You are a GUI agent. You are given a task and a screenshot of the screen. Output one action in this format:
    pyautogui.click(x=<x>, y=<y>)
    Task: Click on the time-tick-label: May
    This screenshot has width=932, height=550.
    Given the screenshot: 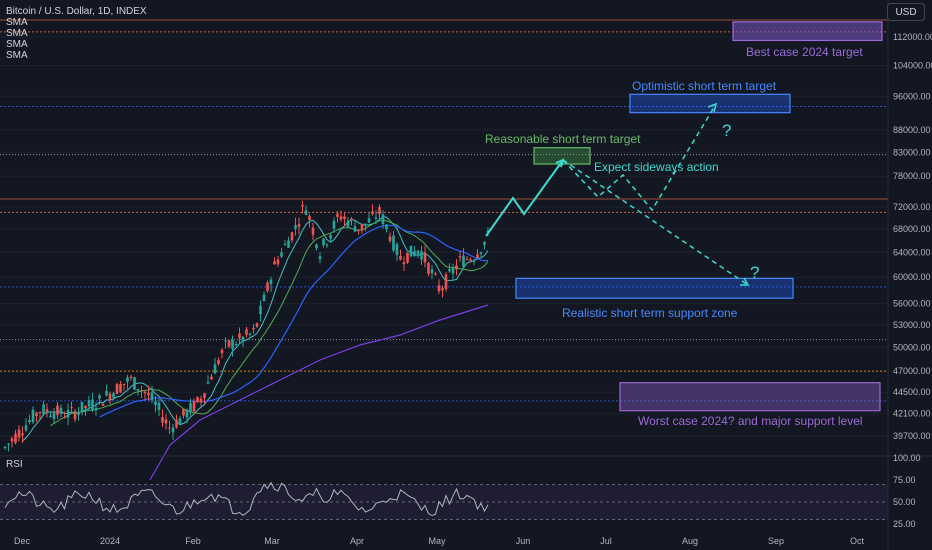 What is the action you would take?
    pyautogui.click(x=437, y=541)
    